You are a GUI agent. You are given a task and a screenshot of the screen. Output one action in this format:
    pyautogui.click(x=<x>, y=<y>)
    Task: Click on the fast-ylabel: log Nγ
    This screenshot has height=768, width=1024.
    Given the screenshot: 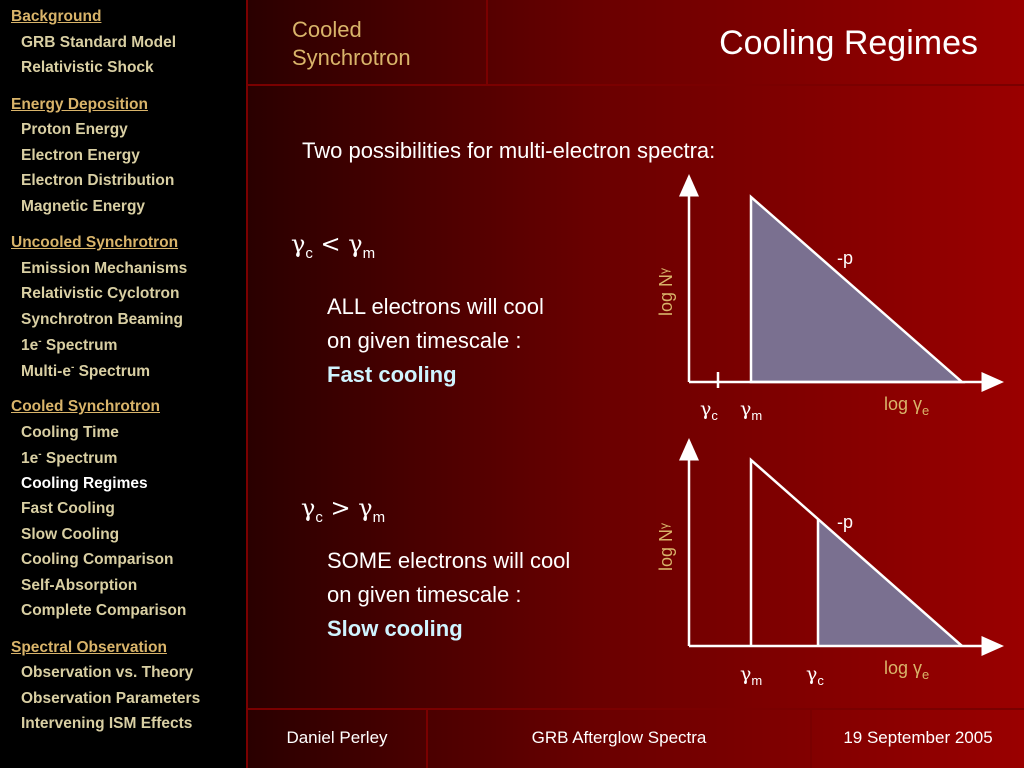 What is the action you would take?
    pyautogui.click(x=666, y=292)
    